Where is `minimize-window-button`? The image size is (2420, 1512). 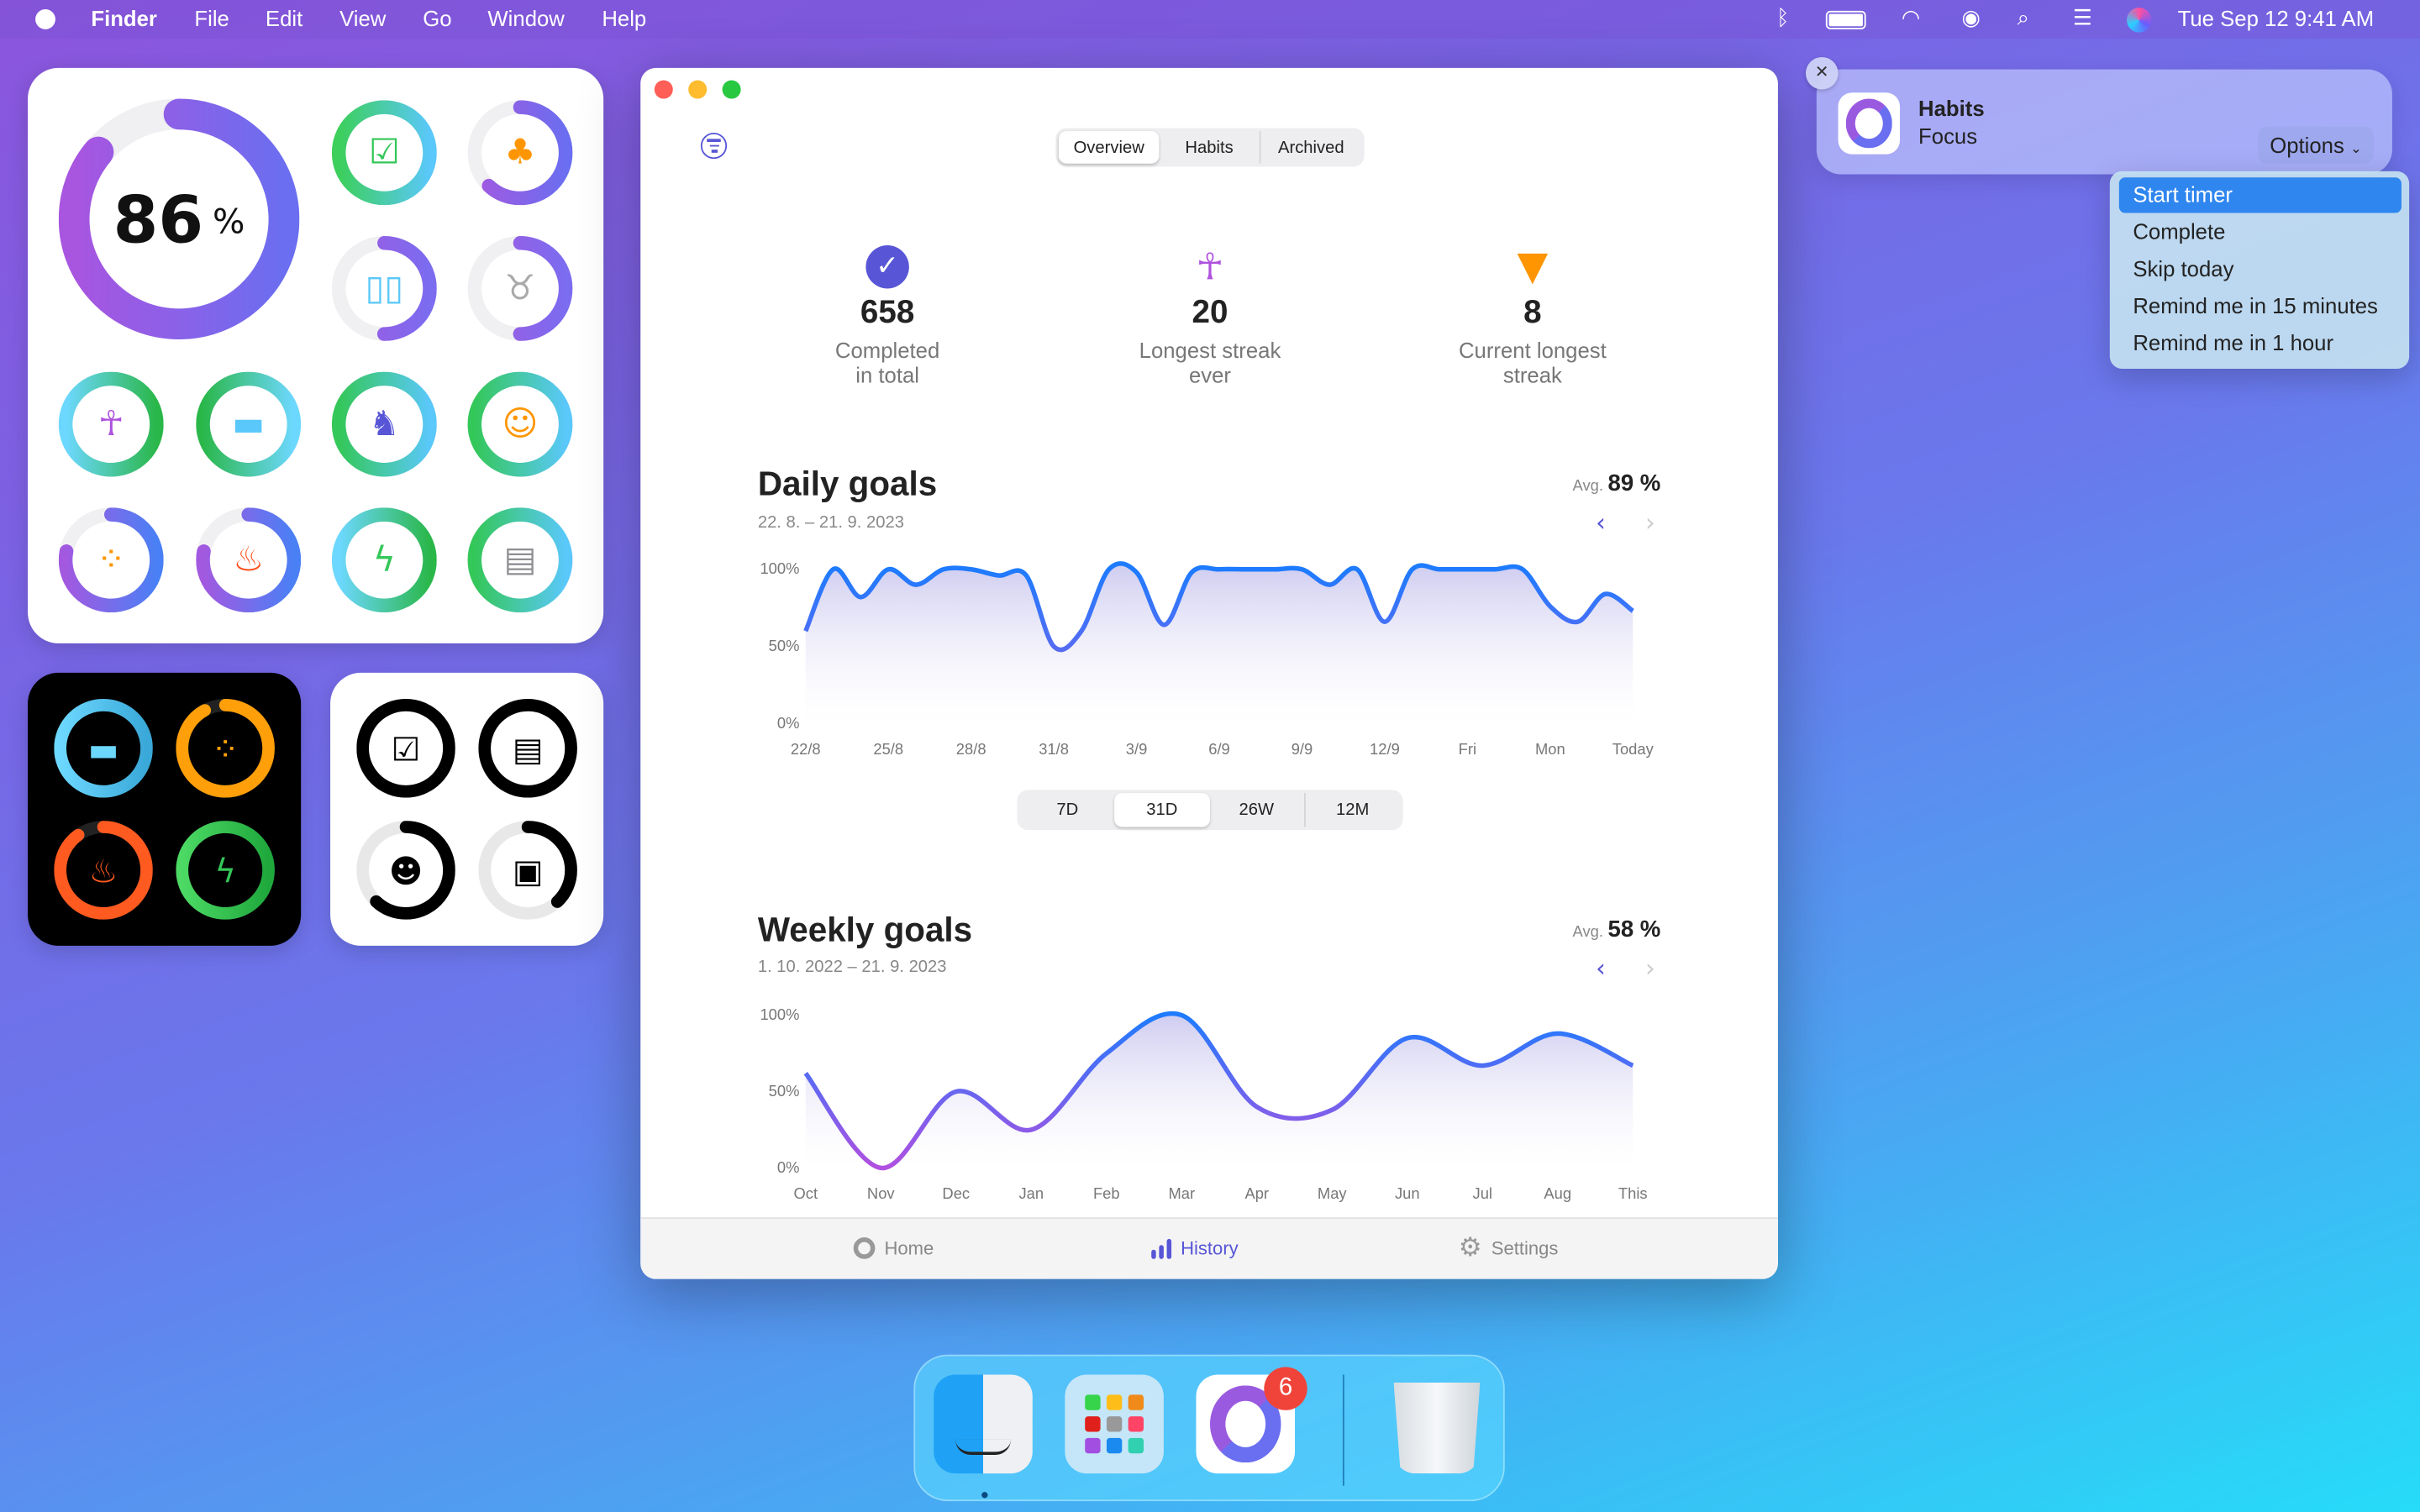
minimize-window-button is located at coordinates (698, 89).